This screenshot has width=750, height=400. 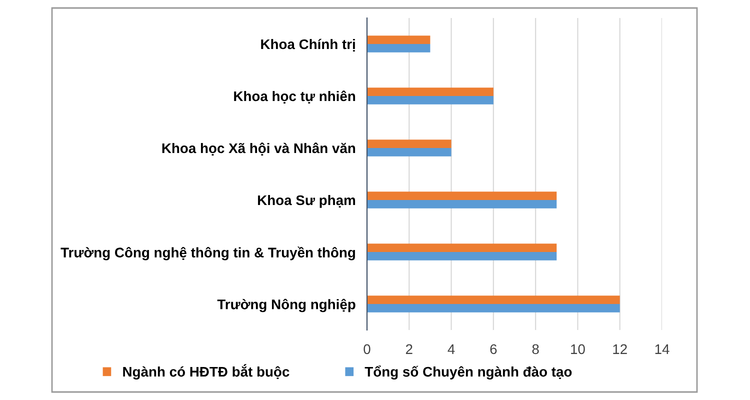 What do you see at coordinates (535, 349) in the screenshot?
I see `x-tick-label: 8` at bounding box center [535, 349].